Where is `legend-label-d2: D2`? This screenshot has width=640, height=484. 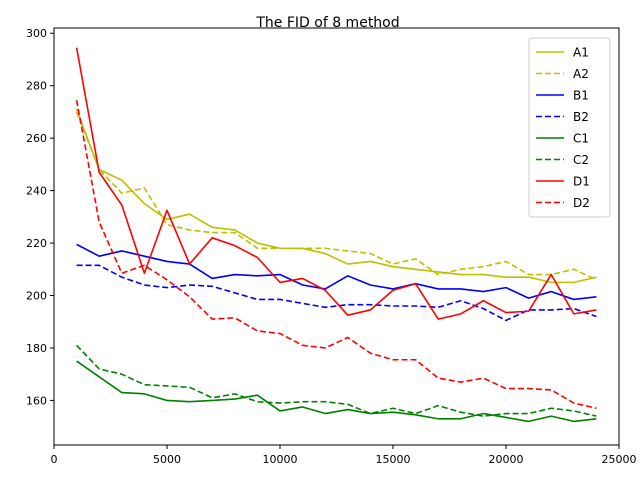
legend-label-d2: D2 is located at coordinates (581, 203).